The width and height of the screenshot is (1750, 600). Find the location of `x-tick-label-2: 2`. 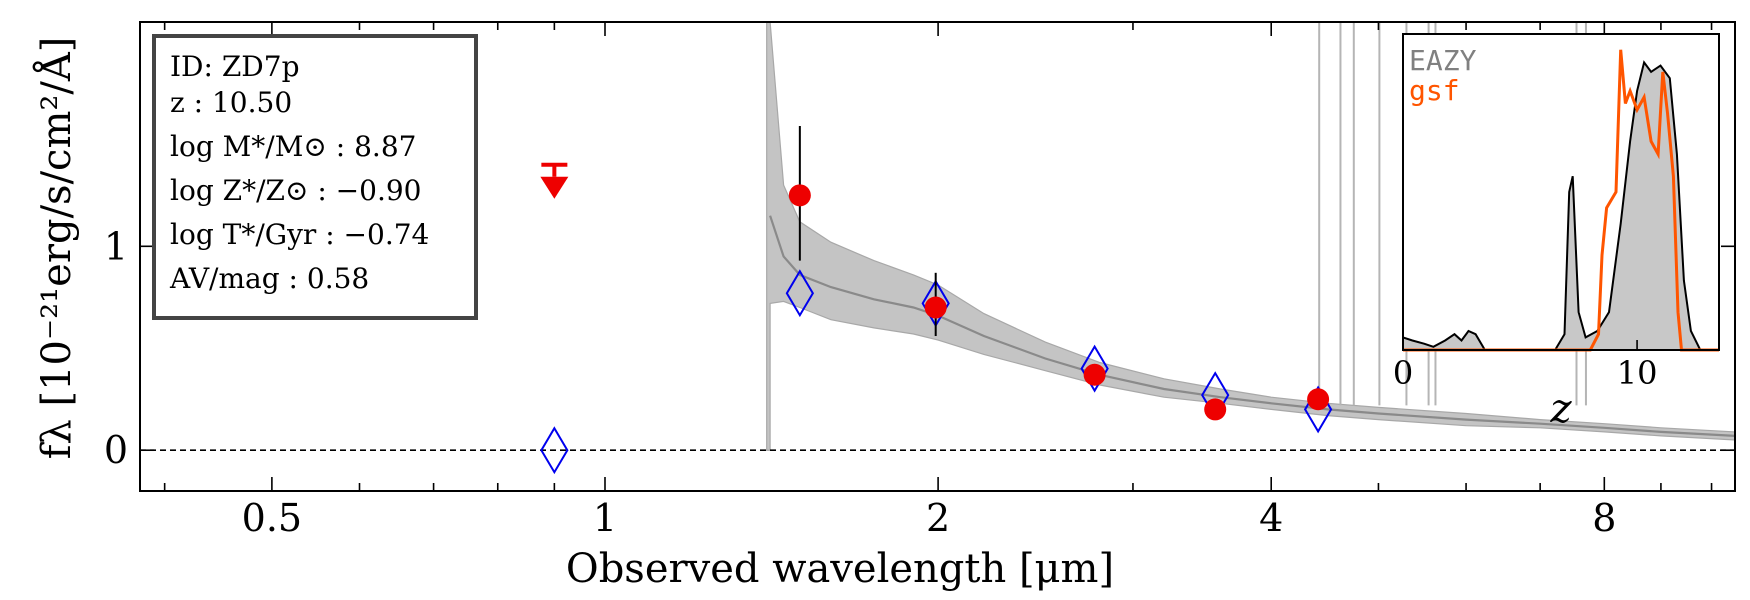

x-tick-label-2: 2 is located at coordinates (938, 518).